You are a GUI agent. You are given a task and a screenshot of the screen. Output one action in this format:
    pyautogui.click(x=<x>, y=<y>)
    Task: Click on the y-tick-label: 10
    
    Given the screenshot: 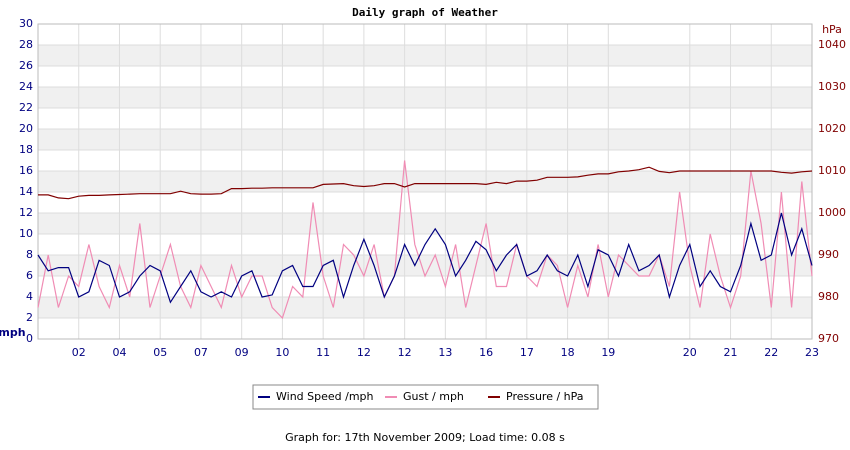 What is the action you would take?
    pyautogui.click(x=26, y=233)
    